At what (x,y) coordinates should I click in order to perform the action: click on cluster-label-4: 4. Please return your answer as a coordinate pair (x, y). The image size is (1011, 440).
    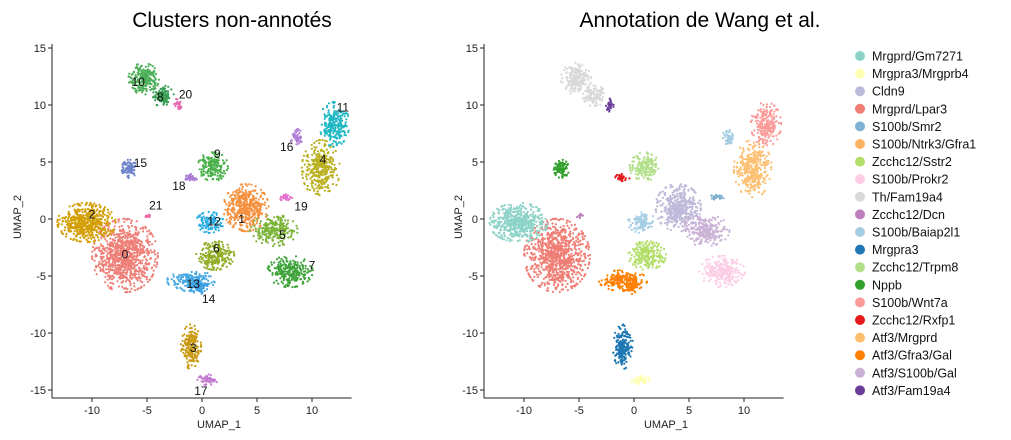
    Looking at the image, I should click on (323, 160).